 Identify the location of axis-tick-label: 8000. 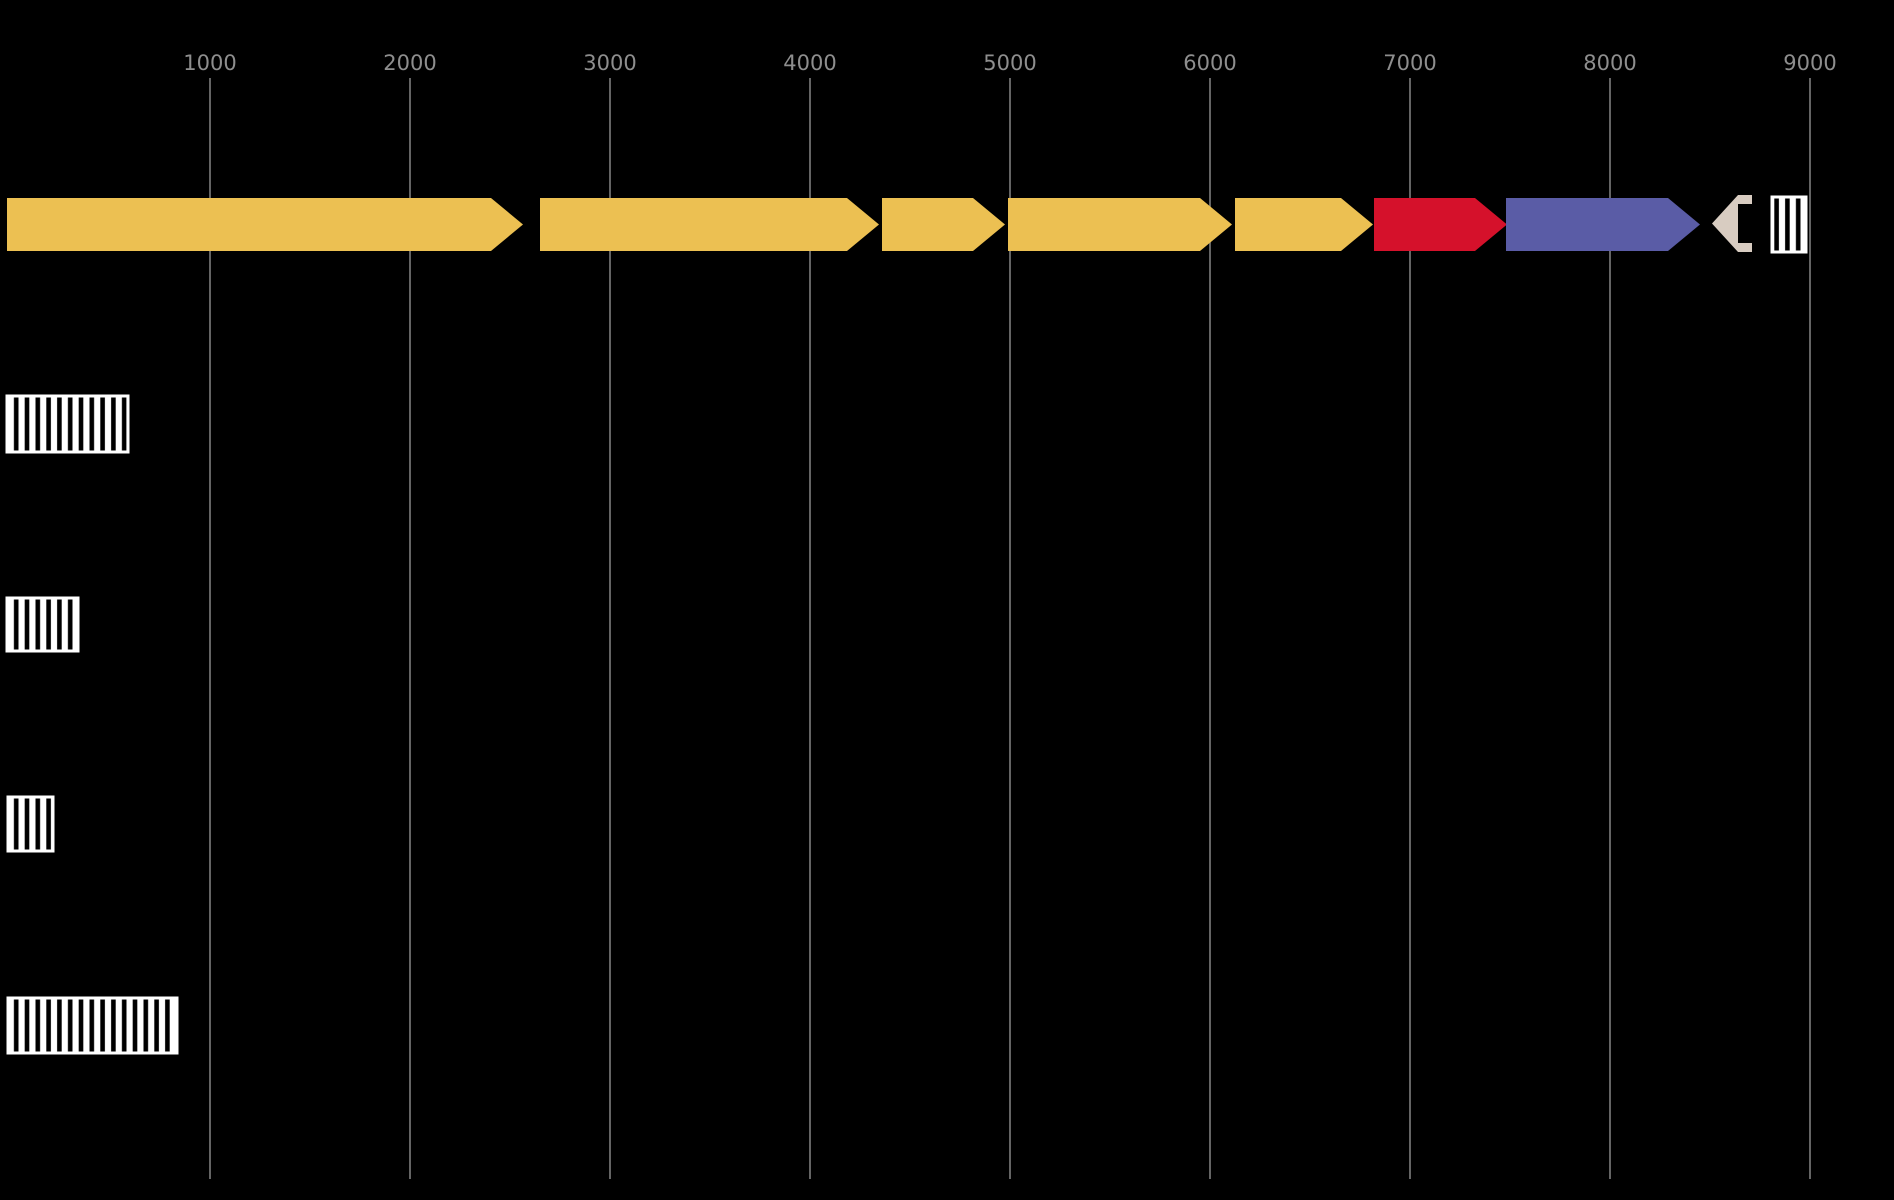
(1609, 63).